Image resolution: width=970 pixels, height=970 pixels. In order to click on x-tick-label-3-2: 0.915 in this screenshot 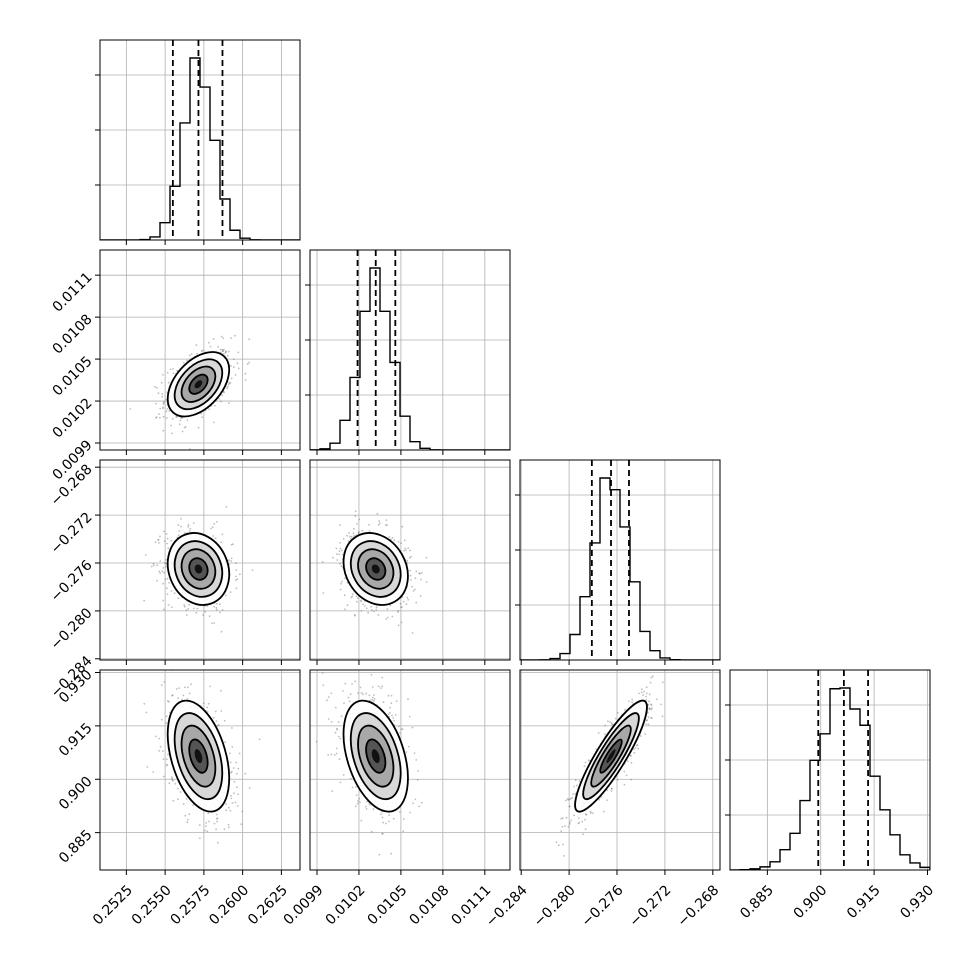, I will do `click(864, 902)`.